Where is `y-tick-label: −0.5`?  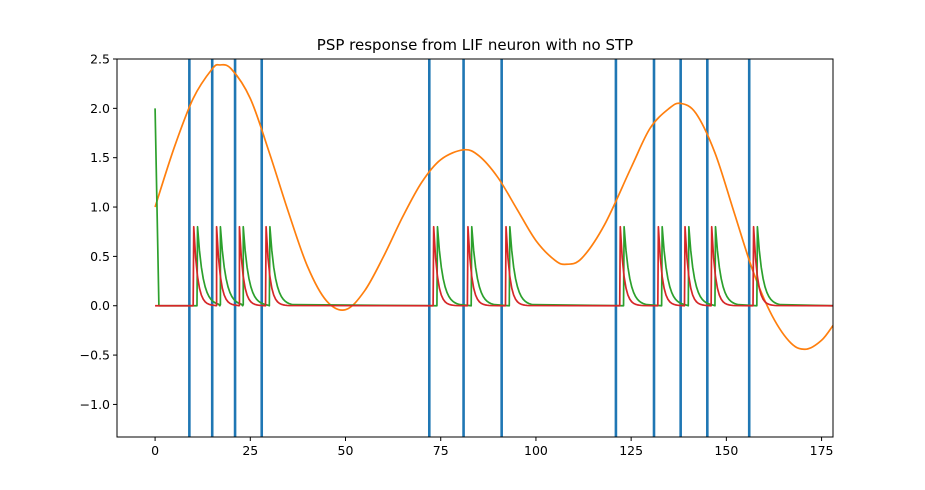
y-tick-label: −0.5 is located at coordinates (95, 355).